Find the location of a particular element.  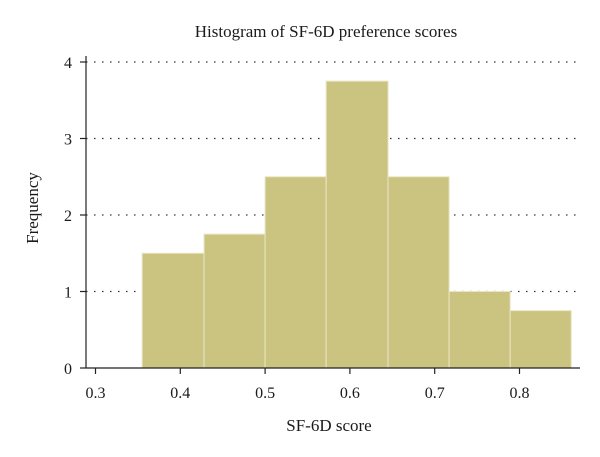

y-tick-label-0: 0 is located at coordinates (68, 369).